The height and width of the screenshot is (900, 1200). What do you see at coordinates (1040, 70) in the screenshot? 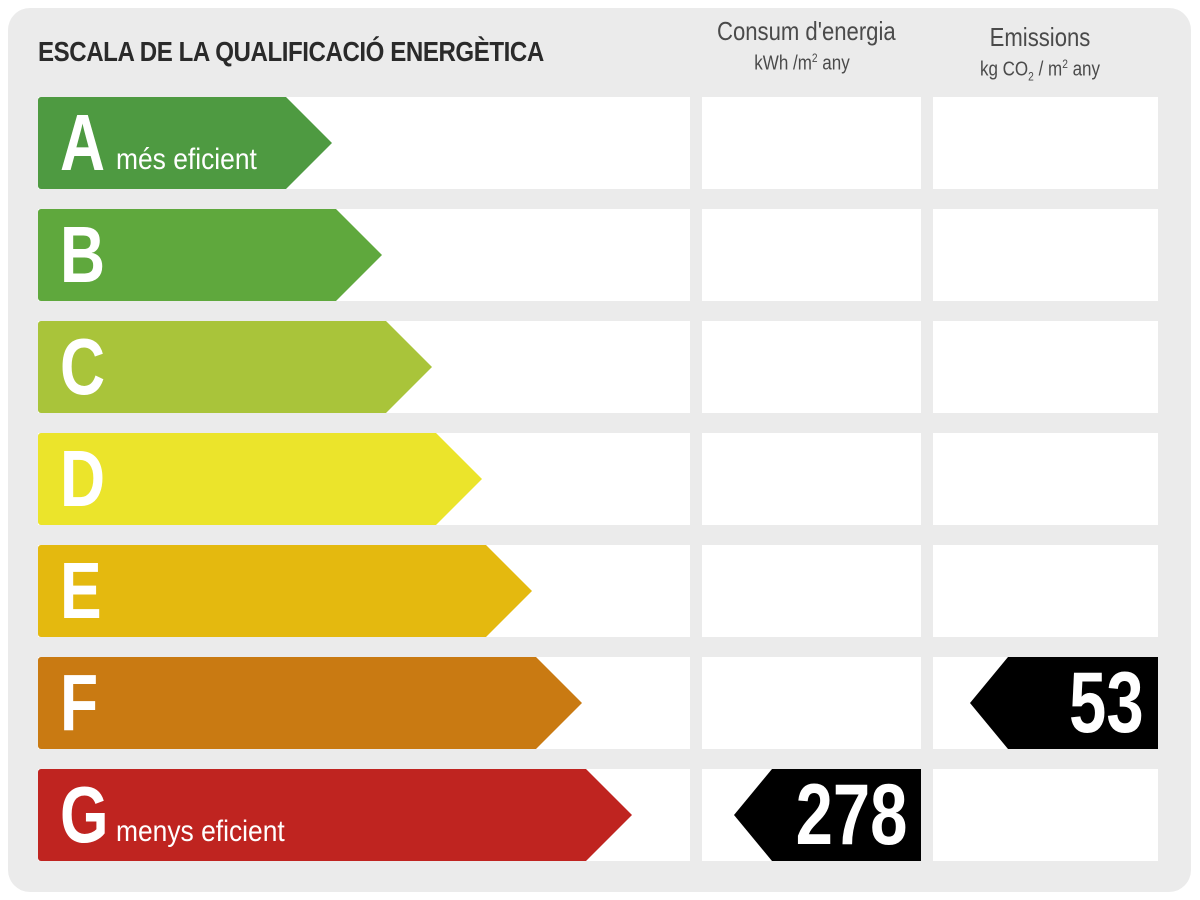
I see `column-unit-emissions: kg CO2 / m2 any` at bounding box center [1040, 70].